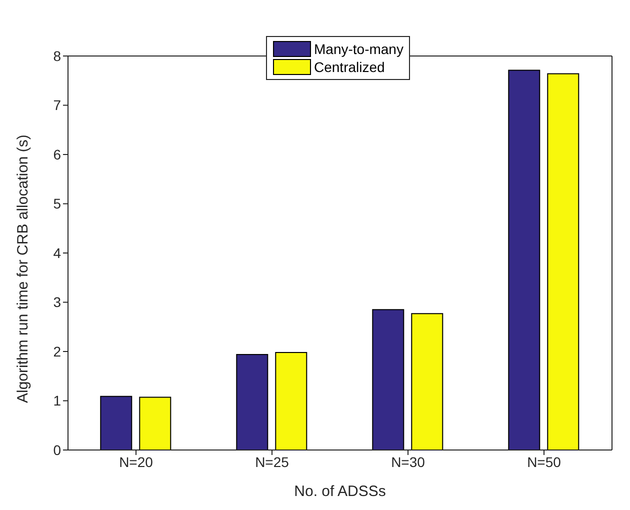  What do you see at coordinates (57, 204) in the screenshot?
I see `y-tick-label: 5` at bounding box center [57, 204].